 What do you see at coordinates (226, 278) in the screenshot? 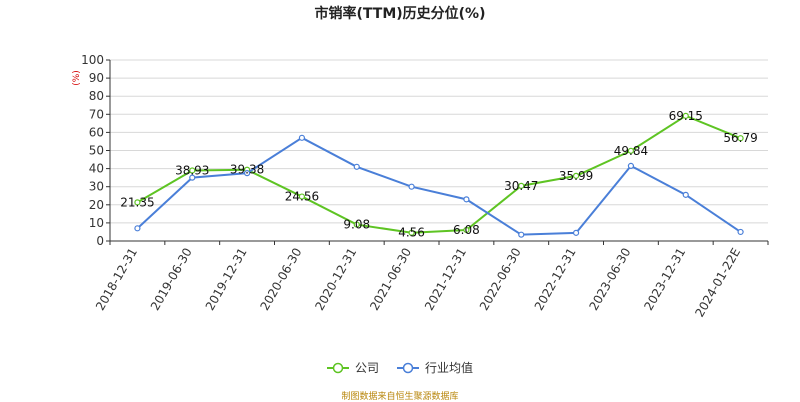
I see `x-tick-label: 2019-12-31` at bounding box center [226, 278].